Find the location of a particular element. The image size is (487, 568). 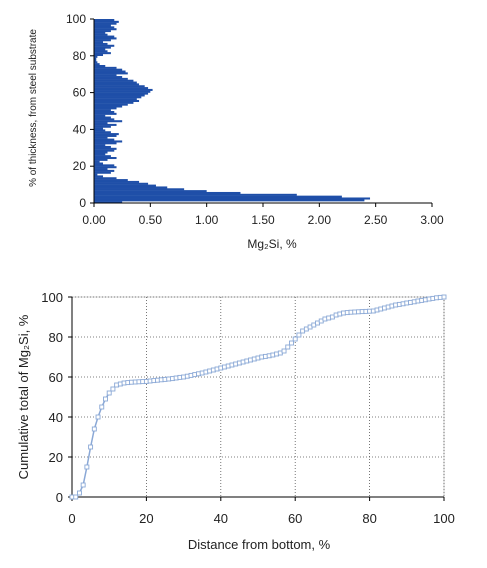

top-x-tick-label: 0.00 is located at coordinates (94, 220).